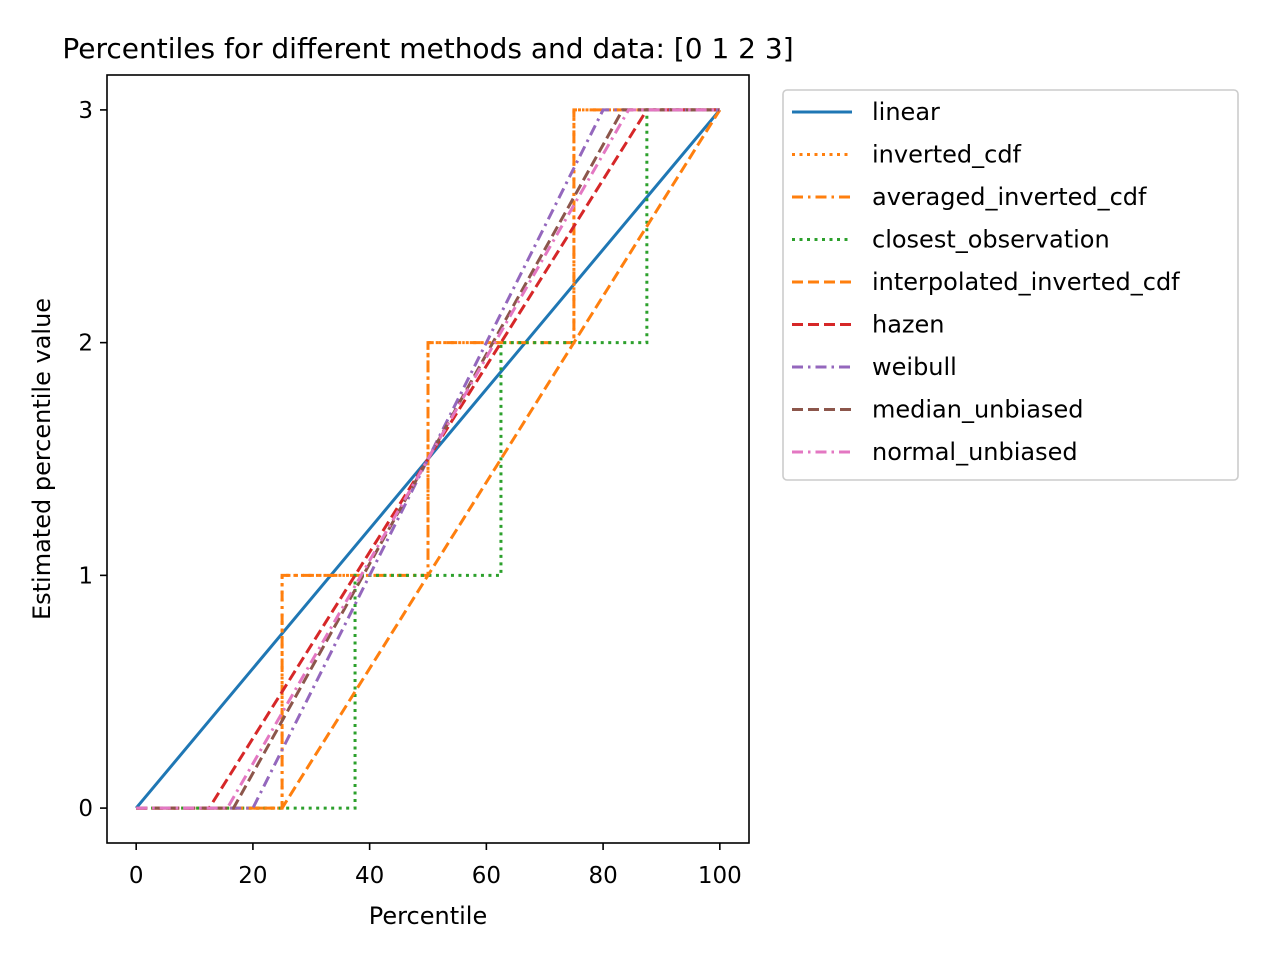  What do you see at coordinates (1009, 197) in the screenshot?
I see `legend-label-averaged-inverted-cdf: averaged_inverted_cdf` at bounding box center [1009, 197].